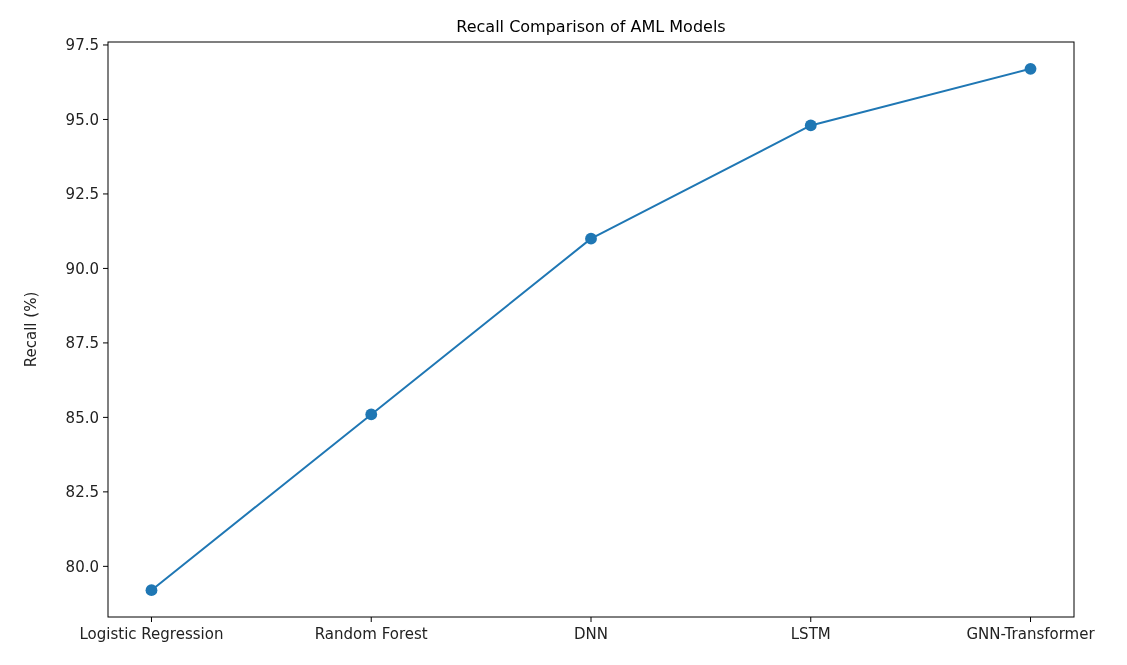 Image resolution: width=1127 pixels, height=665 pixels. What do you see at coordinates (82, 343) in the screenshot?
I see `y-tick-label: 87.5` at bounding box center [82, 343].